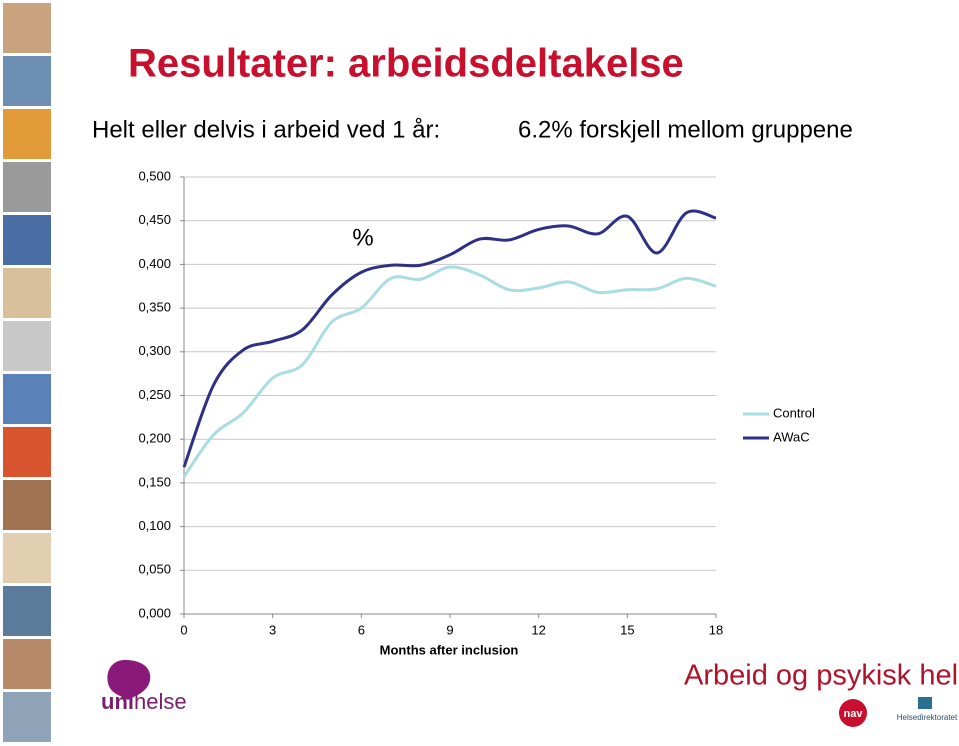 This screenshot has height=746, width=959. Describe the element at coordinates (361, 629) in the screenshot. I see `x-tick-label: 6` at that location.